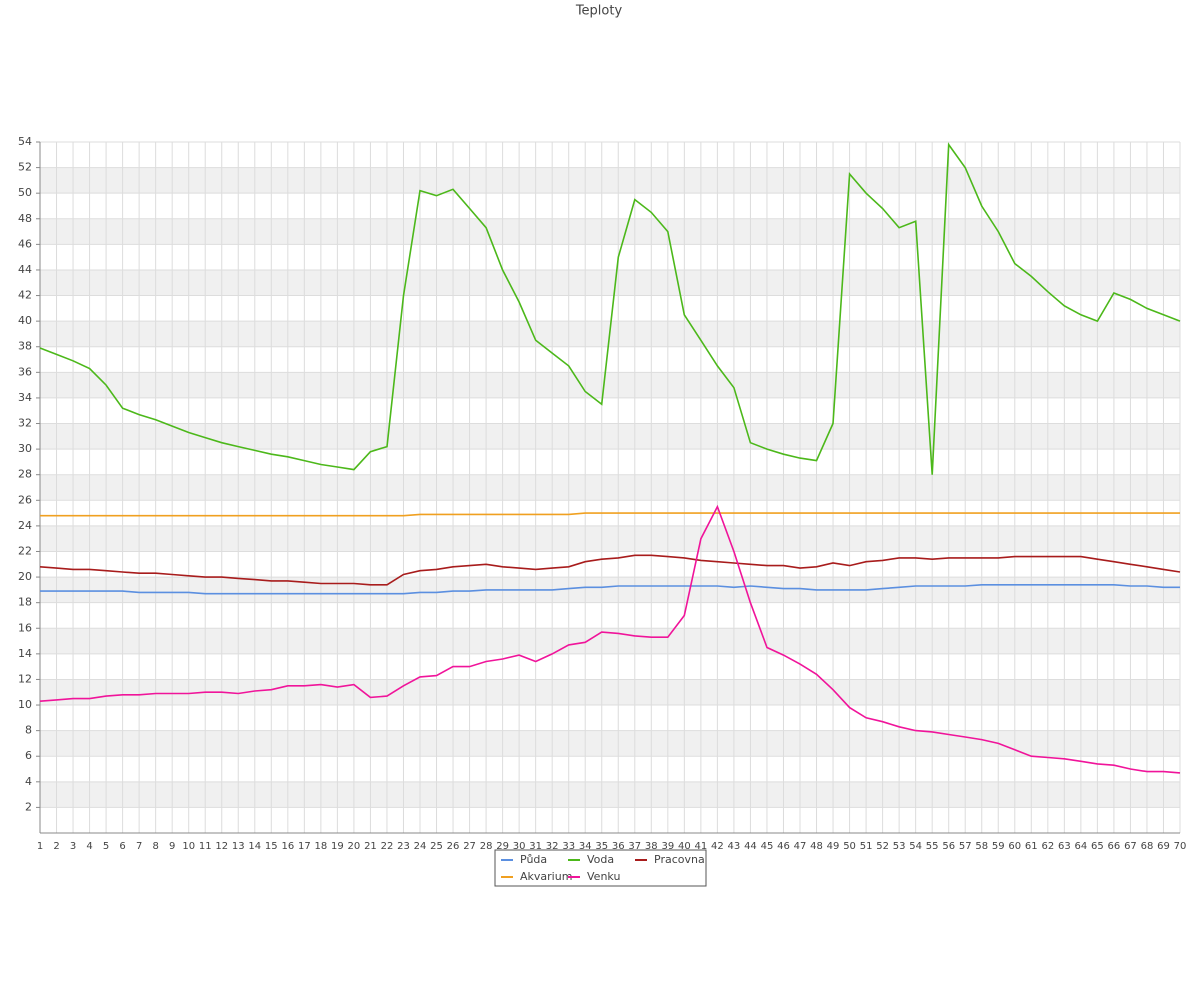 This screenshot has height=1004, width=1200. What do you see at coordinates (1180, 846) in the screenshot?
I see `x-tick-label: 70` at bounding box center [1180, 846].